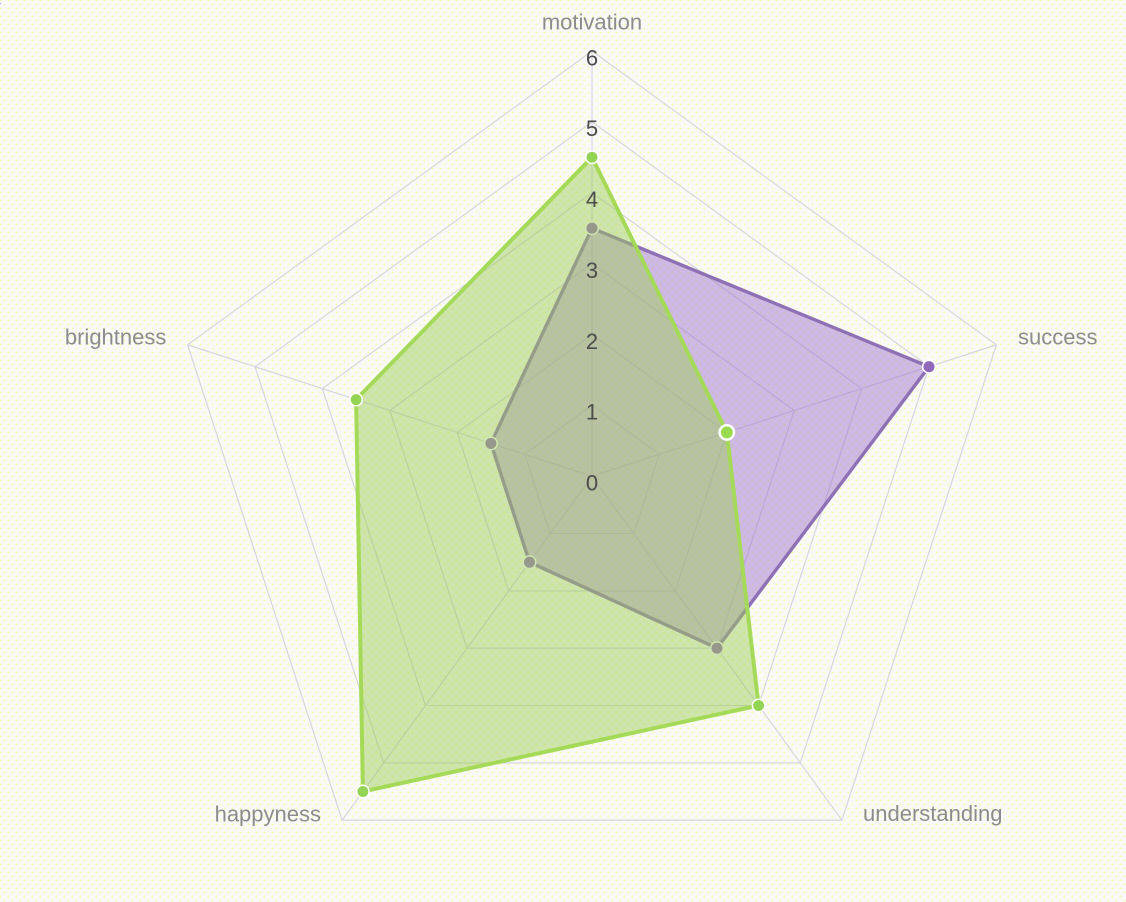 The height and width of the screenshot is (902, 1126). What do you see at coordinates (592, 199) in the screenshot?
I see `svg-text: 4` at bounding box center [592, 199].